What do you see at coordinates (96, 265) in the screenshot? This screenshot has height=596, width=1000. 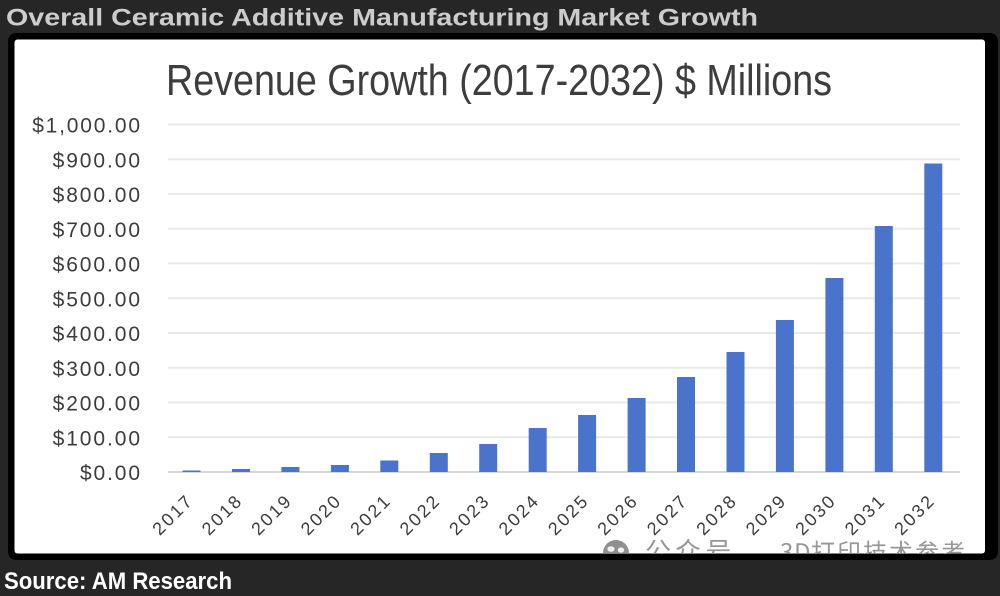 I see `svg-text: $600.00` at bounding box center [96, 265].